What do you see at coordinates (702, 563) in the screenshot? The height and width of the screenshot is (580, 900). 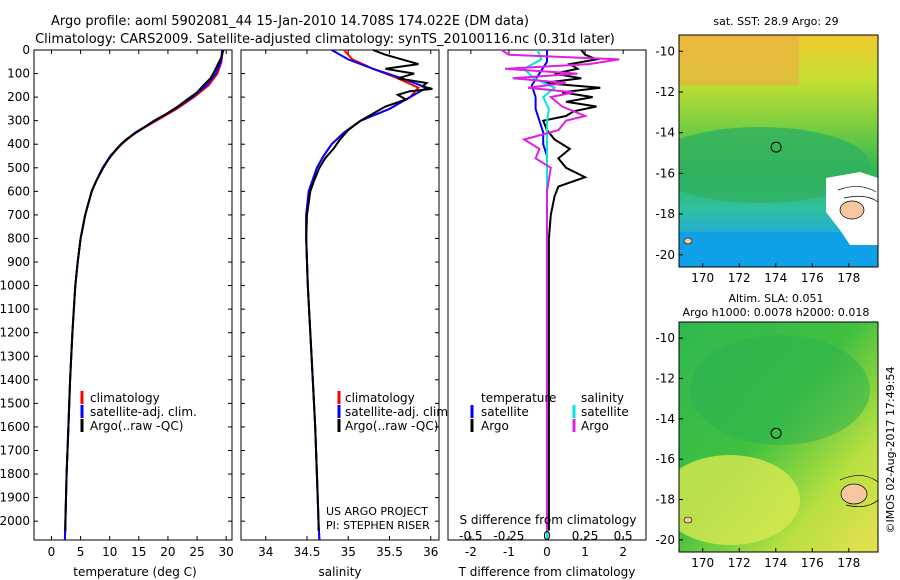 I see `sla-lon-tick-label: 170` at bounding box center [702, 563].